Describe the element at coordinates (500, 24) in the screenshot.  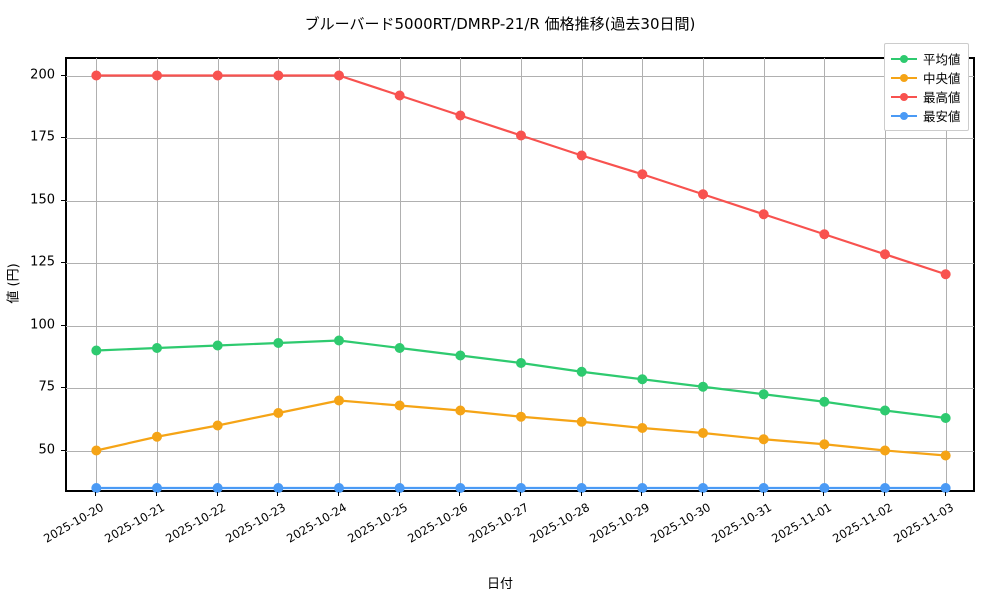
I see `chart-title: ブルーバード5000RT/DMRP-21/R 価格推移(過去30日間)` at that location.